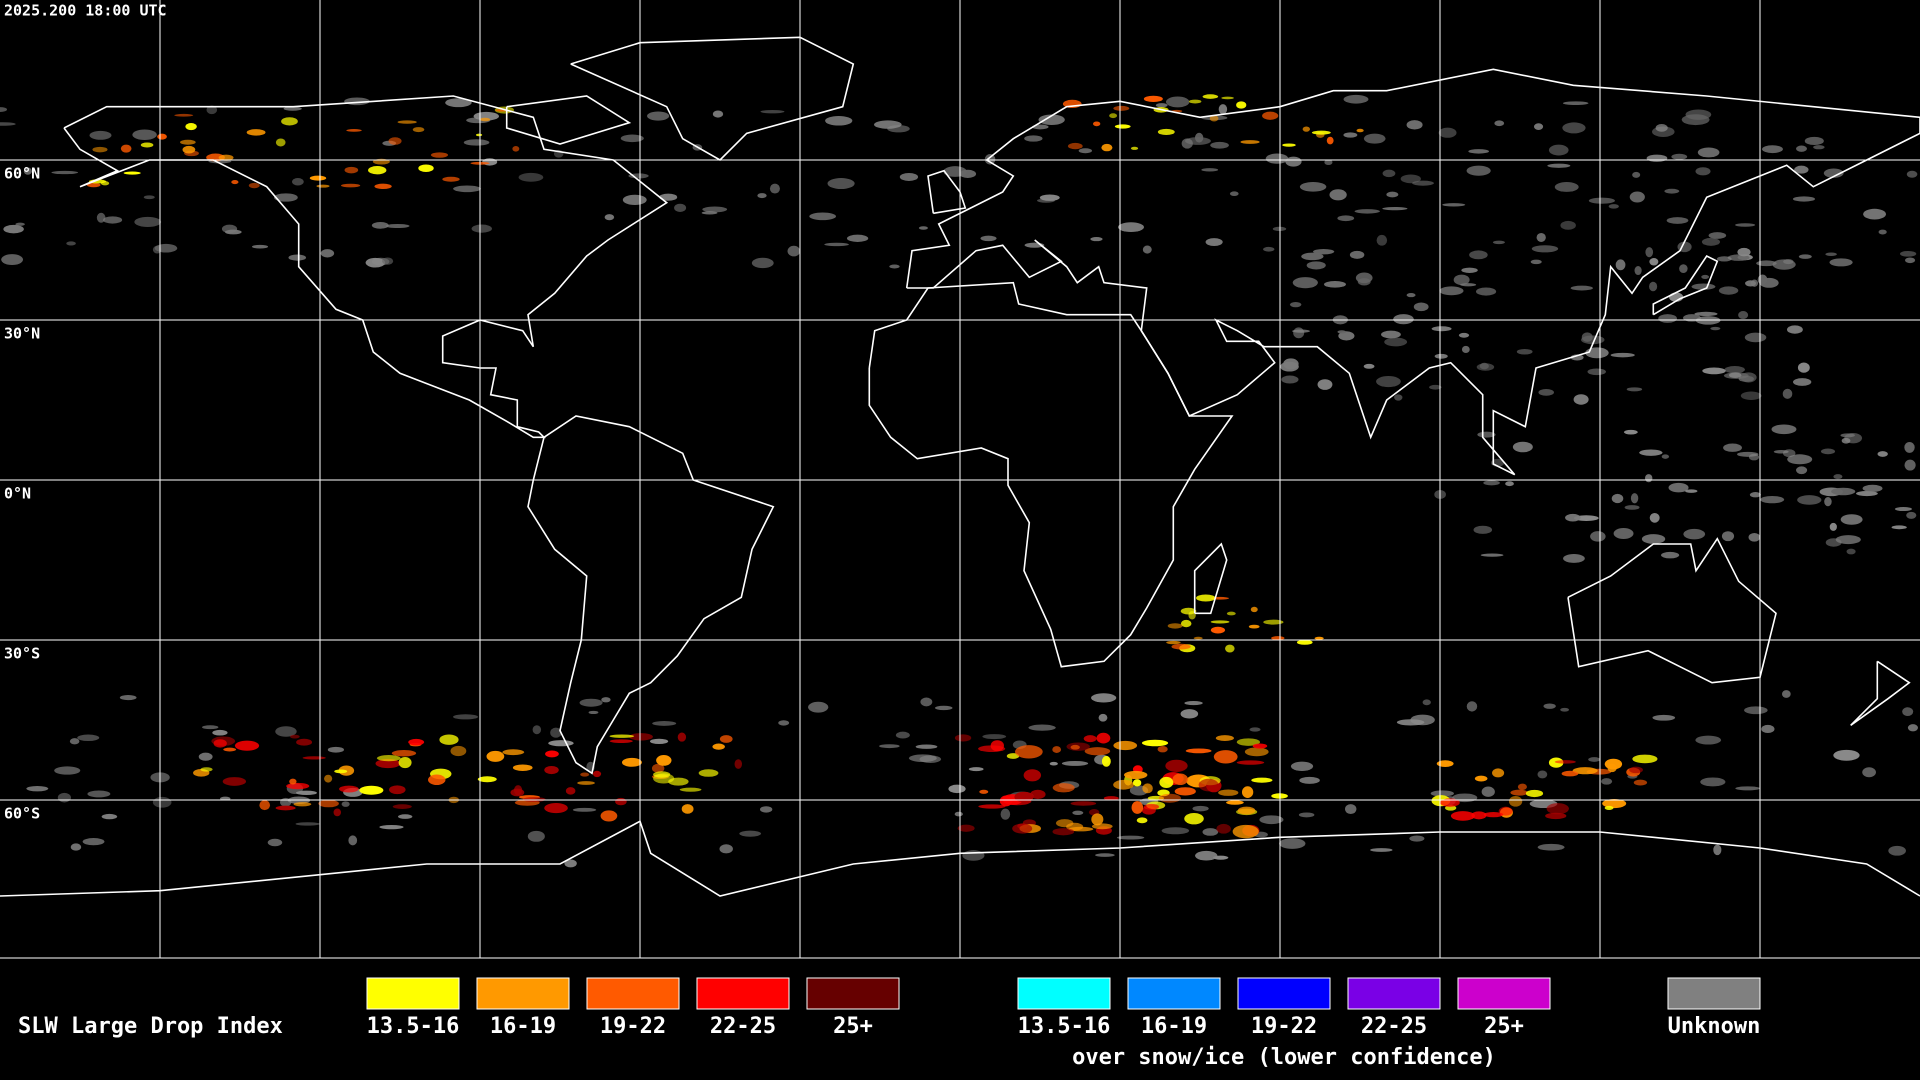  Describe the element at coordinates (22, 654) in the screenshot. I see `lat-label: 30°S` at that location.